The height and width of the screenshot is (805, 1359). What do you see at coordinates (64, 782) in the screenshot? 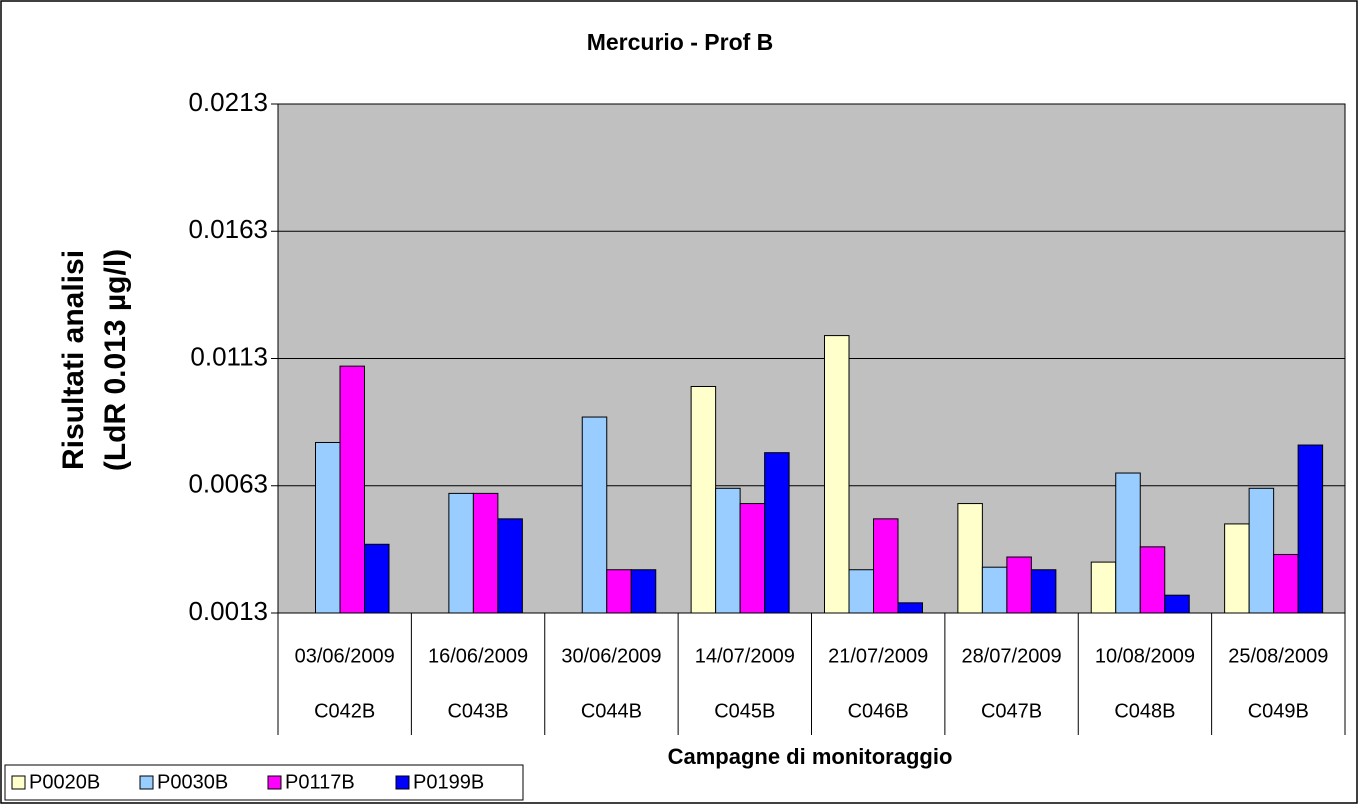
I see `legend-label: P0020B` at bounding box center [64, 782].